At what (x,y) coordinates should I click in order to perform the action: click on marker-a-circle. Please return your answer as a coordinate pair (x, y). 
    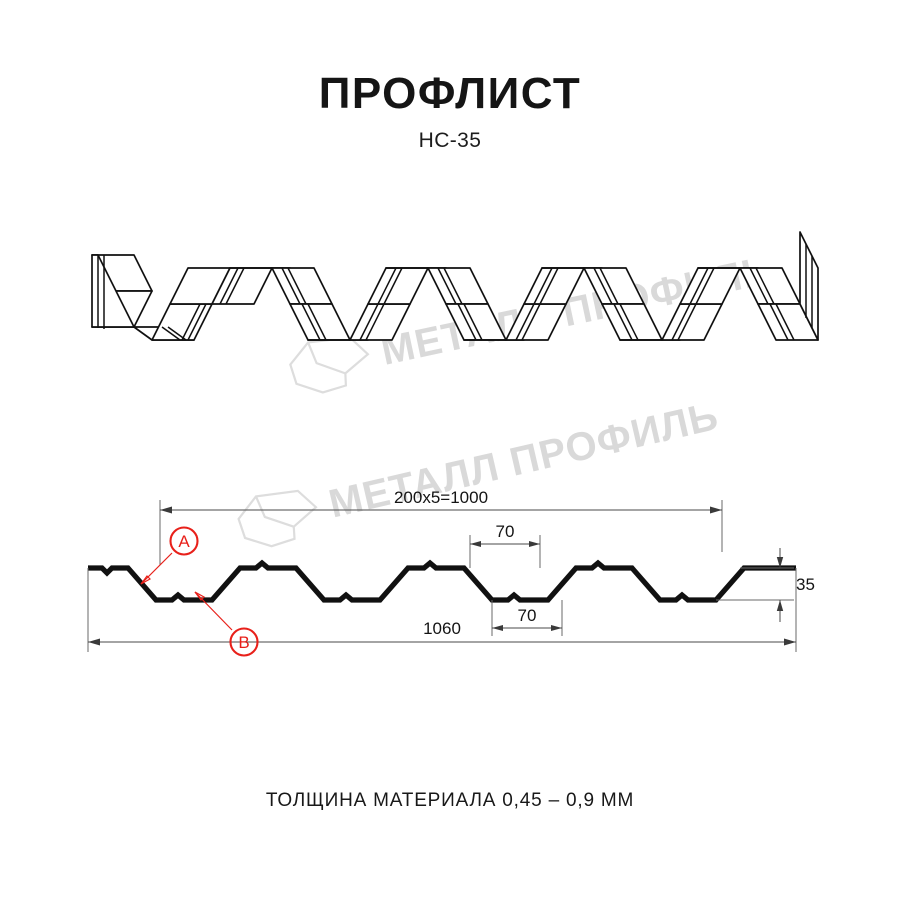
    Looking at the image, I should click on (184, 541).